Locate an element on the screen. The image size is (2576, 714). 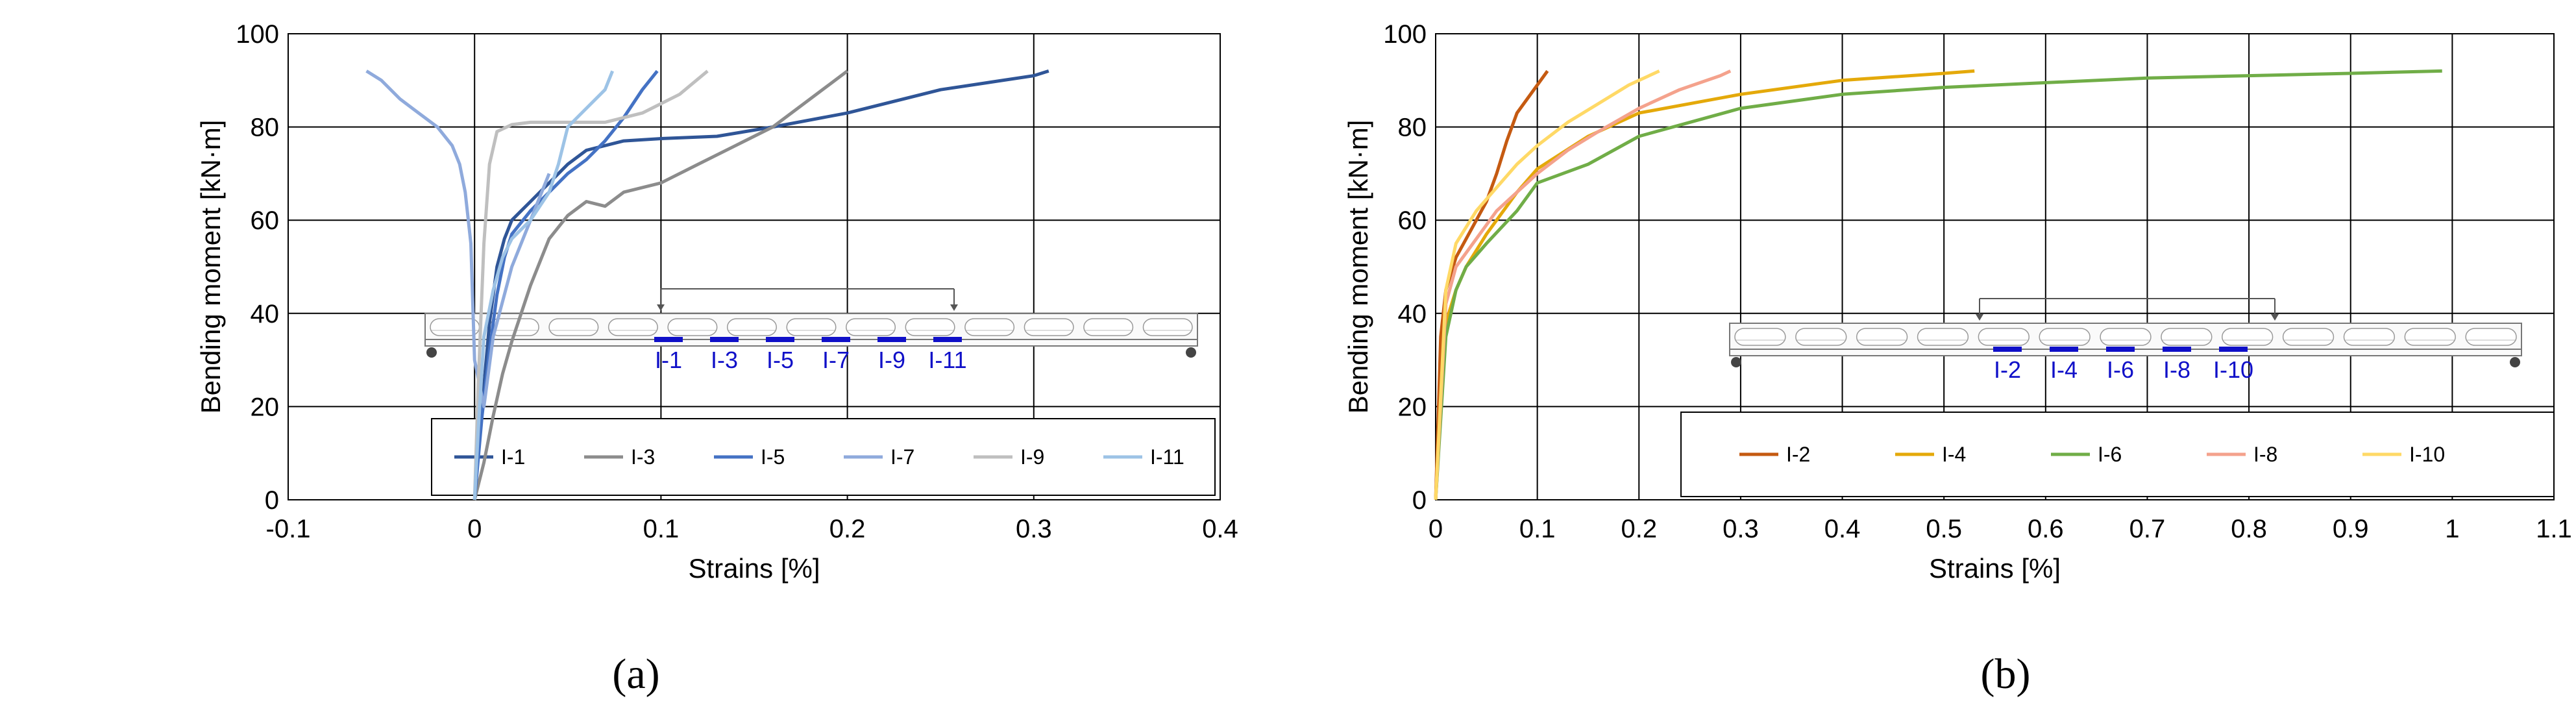
legend-label: I-5 is located at coordinates (773, 457).